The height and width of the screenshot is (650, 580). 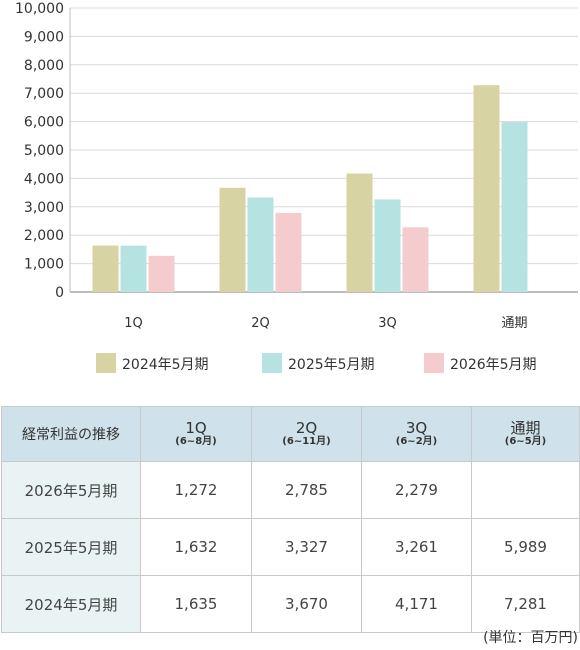 I want to click on y-tick-label: 10,000, so click(x=39, y=9).